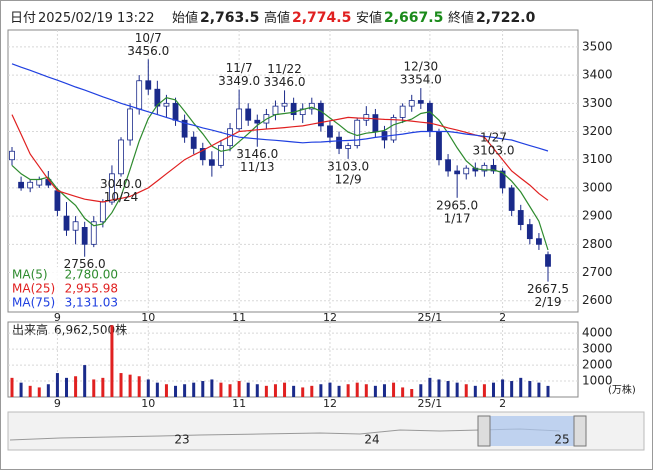 Image resolution: width=653 pixels, height=474 pixels. What do you see at coordinates (597, 159) in the screenshot?
I see `y-tick-label: 3100` at bounding box center [597, 159].